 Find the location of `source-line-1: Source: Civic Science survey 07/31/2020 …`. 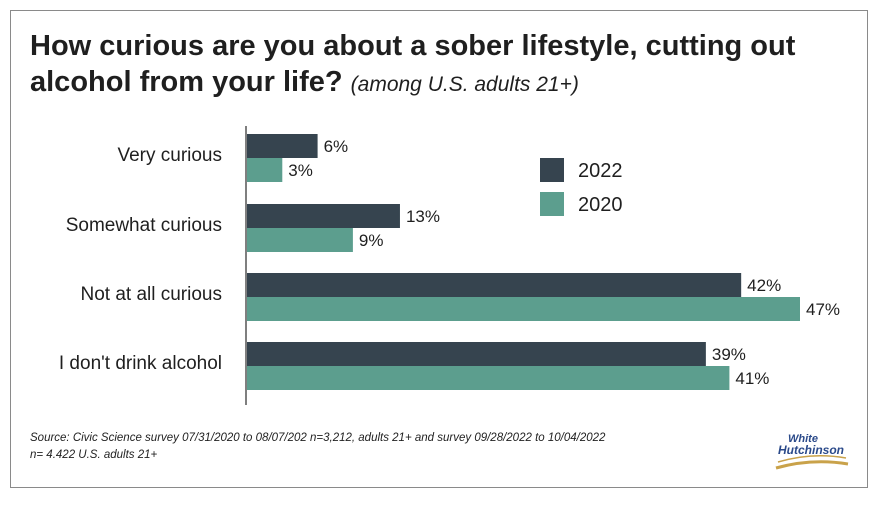

source-line-1: Source: Civic Science survey 07/31/2020 … is located at coordinates (318, 438).